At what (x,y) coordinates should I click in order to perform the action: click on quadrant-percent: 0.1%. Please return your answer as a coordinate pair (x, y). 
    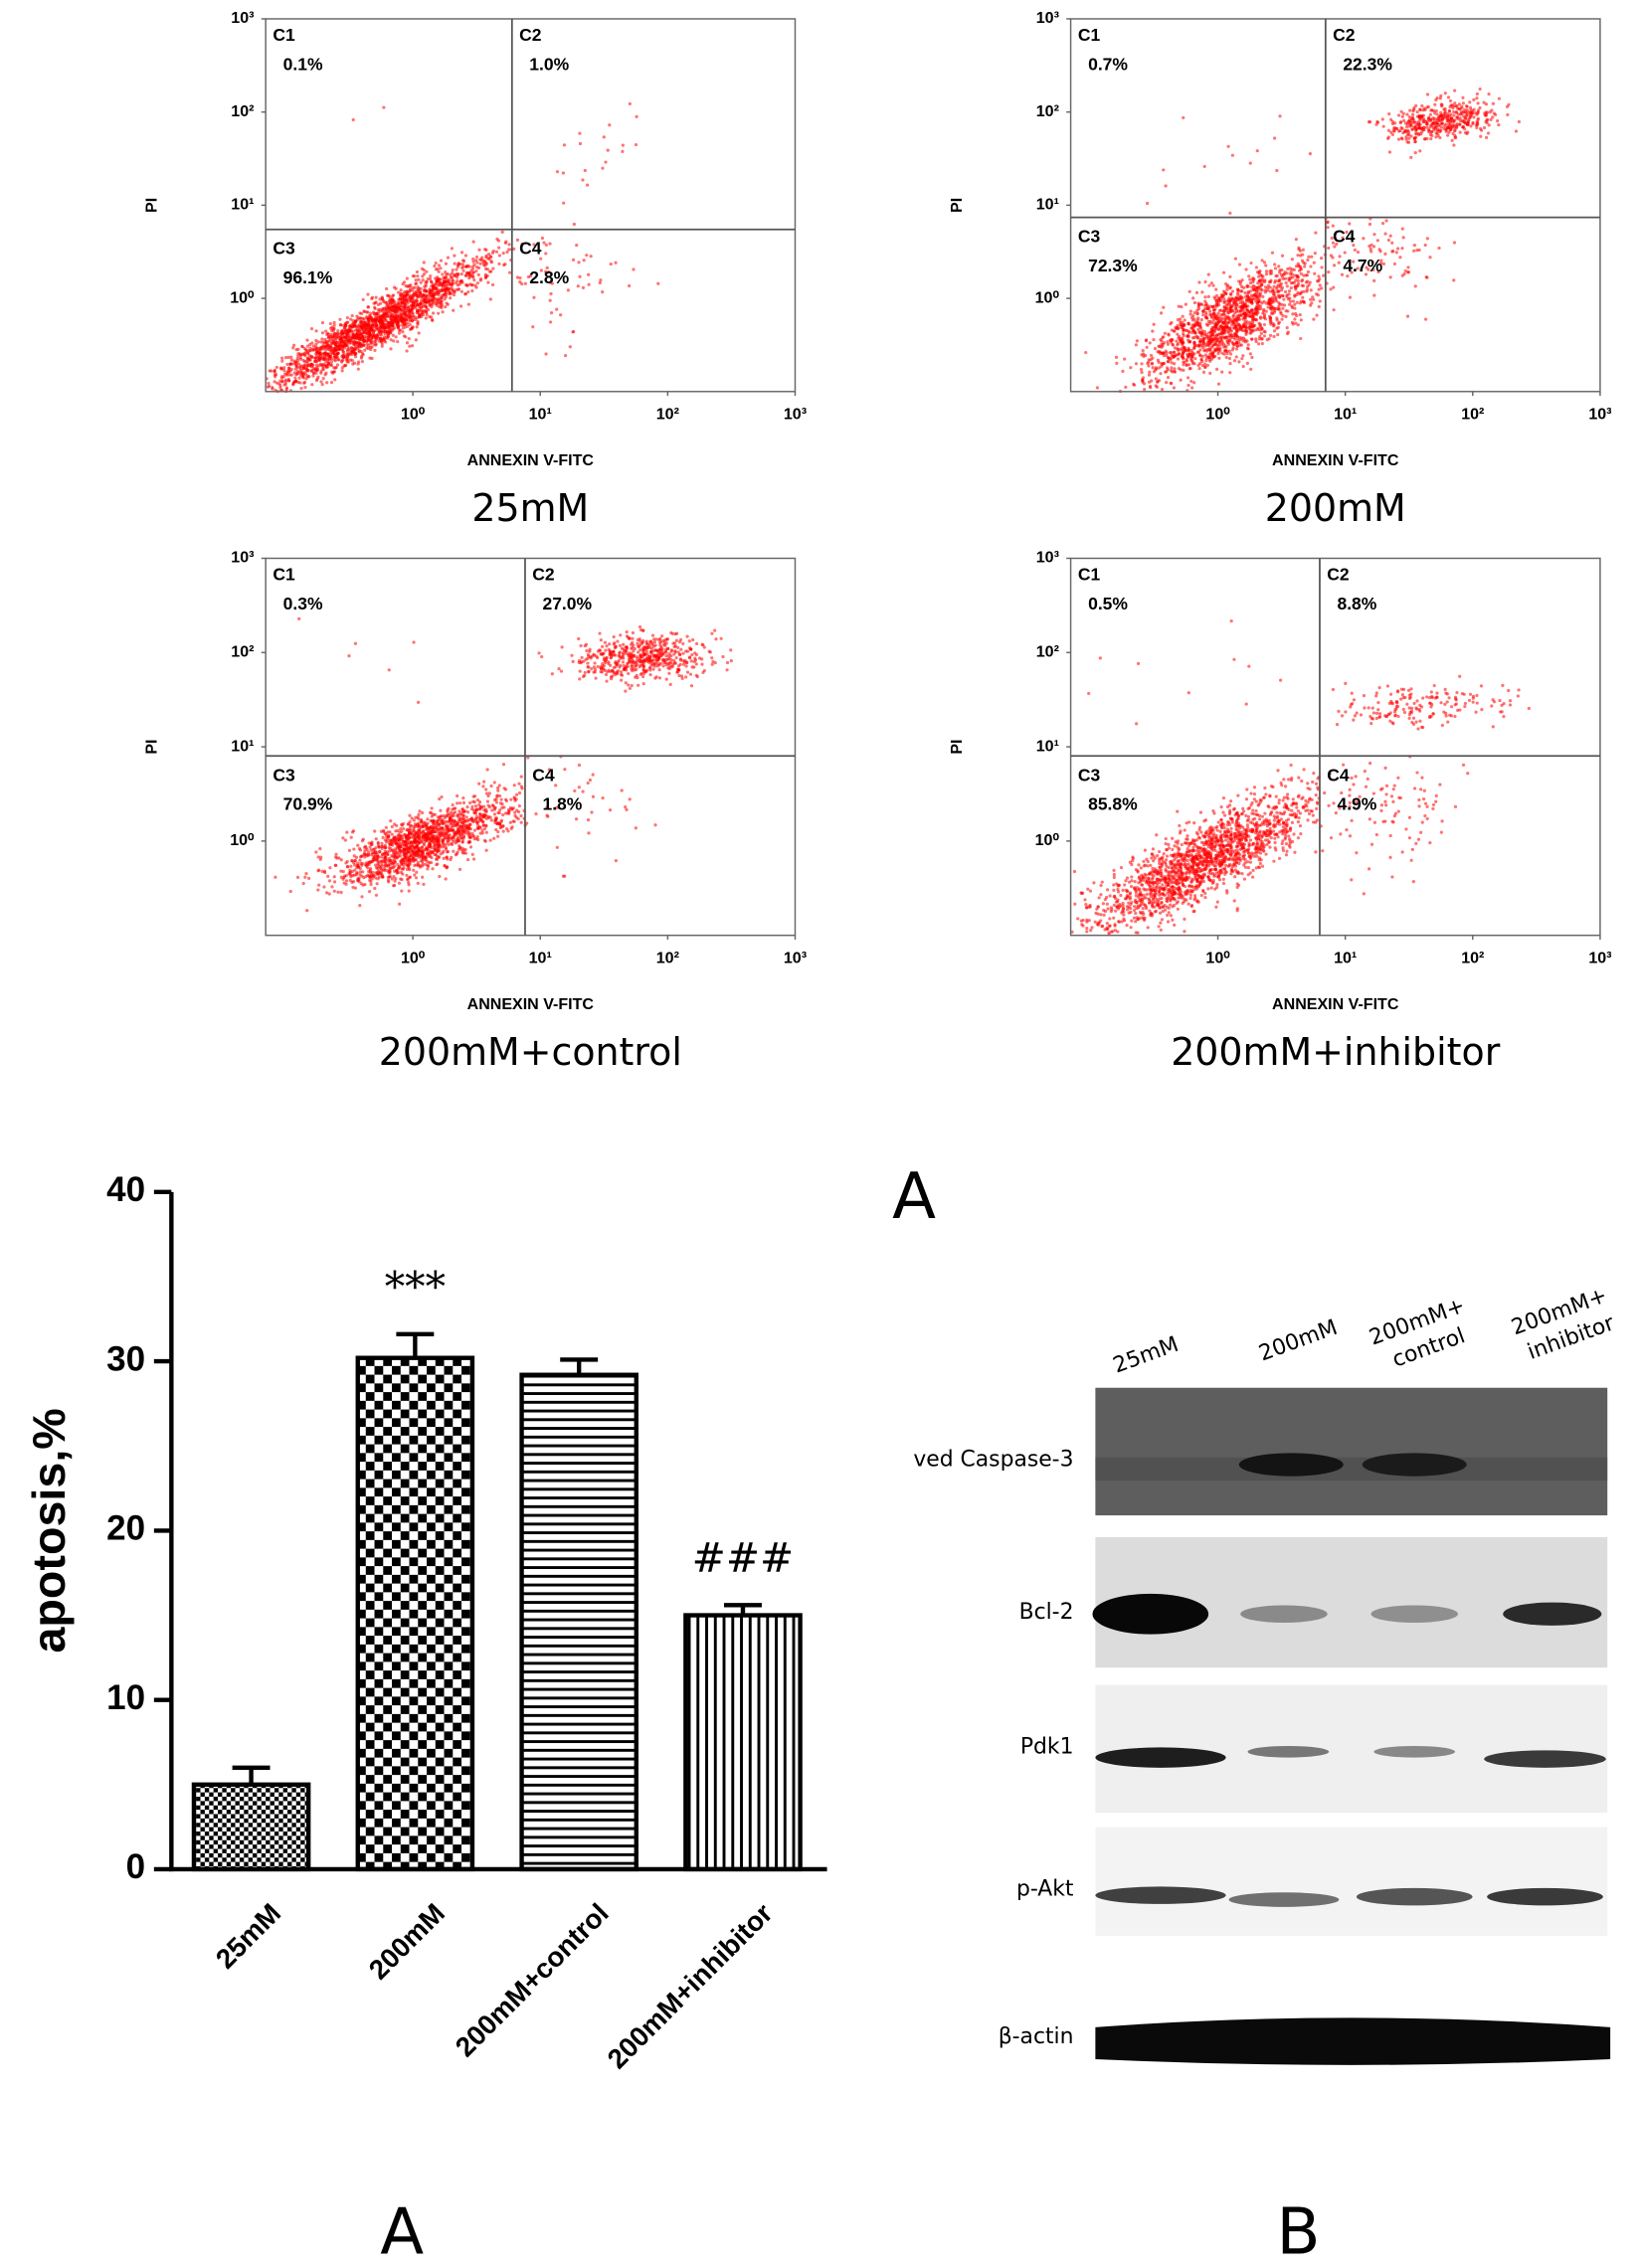
    Looking at the image, I should click on (303, 64).